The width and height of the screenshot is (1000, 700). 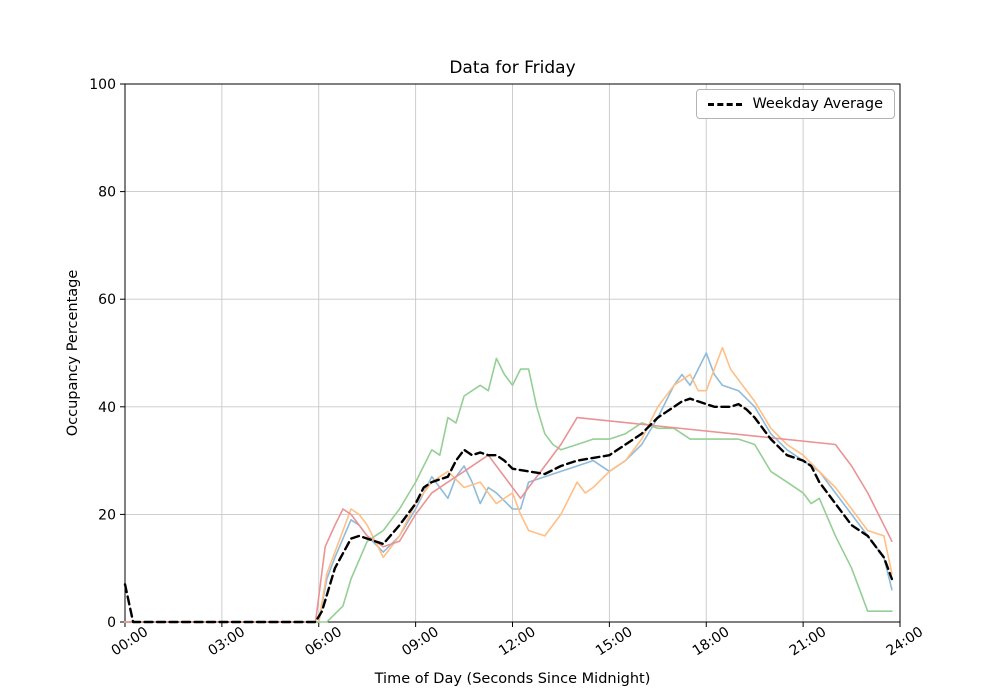 What do you see at coordinates (614, 641) in the screenshot?
I see `x-tick-label: 15:00` at bounding box center [614, 641].